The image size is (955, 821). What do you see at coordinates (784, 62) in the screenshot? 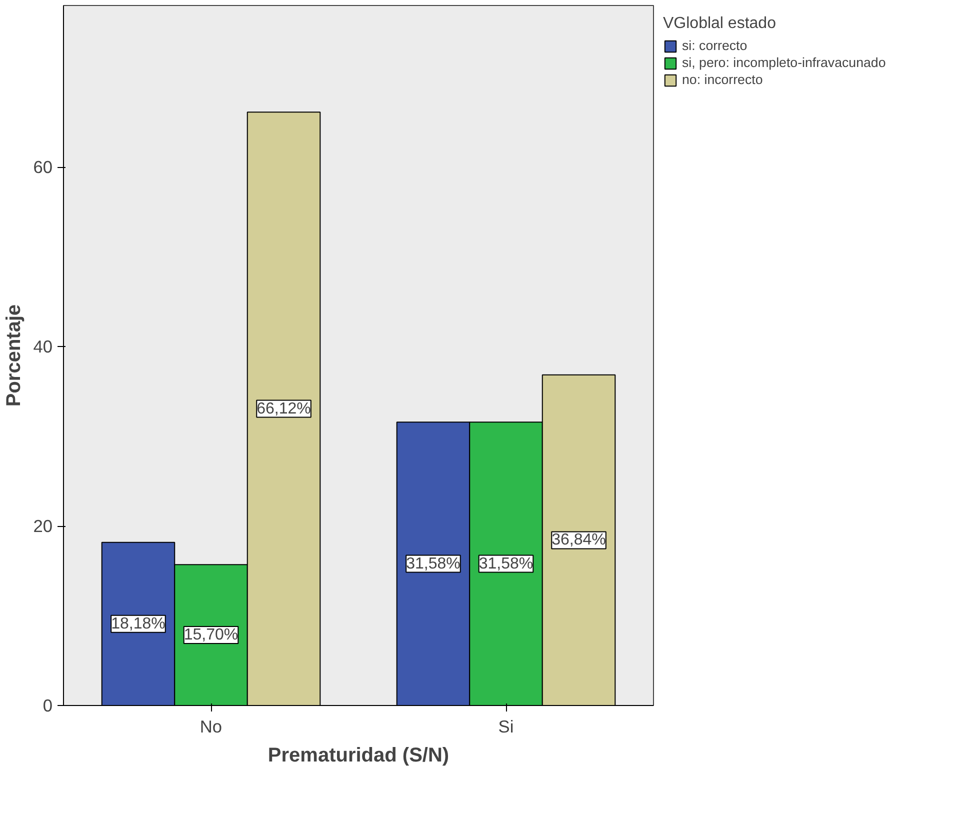
I see `legend-label: si, pero: incompleto-infravacunado` at bounding box center [784, 62].